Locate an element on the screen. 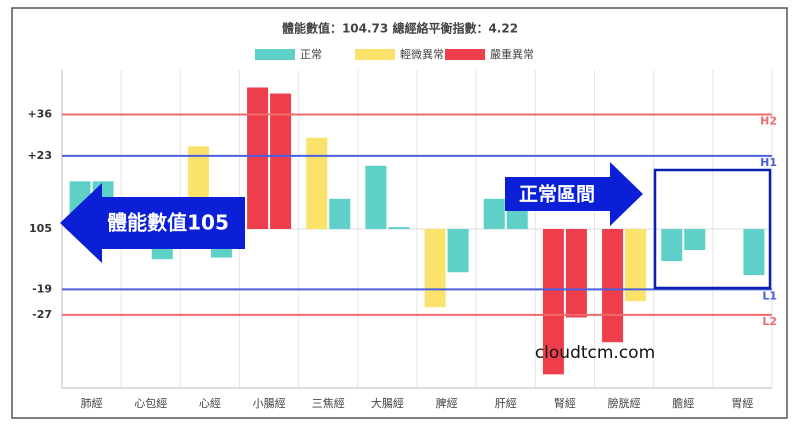 This screenshot has width=800, height=433. x-tick-label: 心包經 is located at coordinates (150, 403).